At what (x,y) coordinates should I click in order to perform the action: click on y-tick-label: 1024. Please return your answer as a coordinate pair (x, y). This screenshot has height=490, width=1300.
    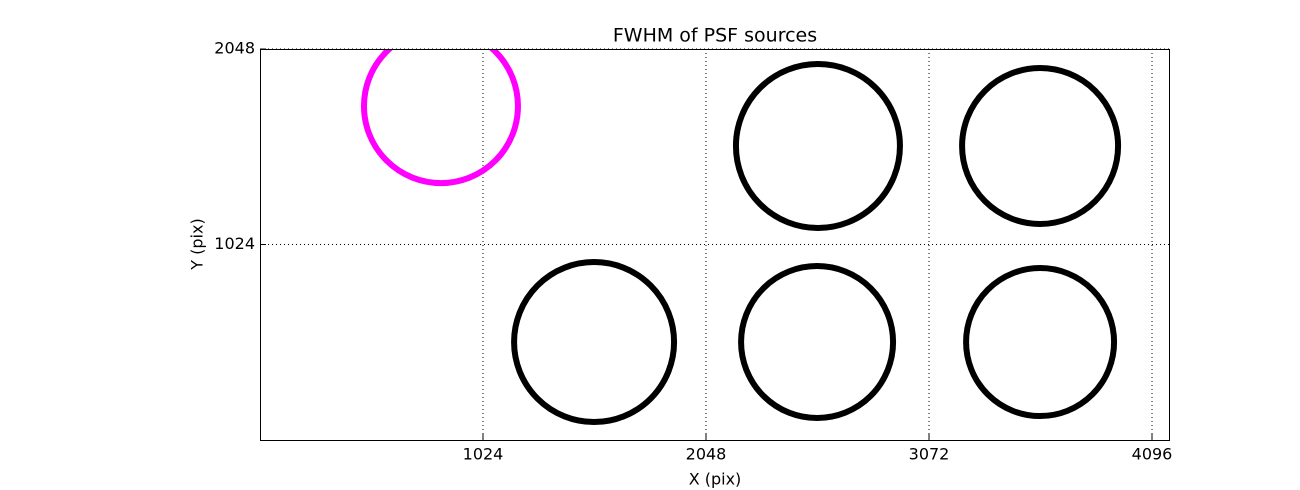
    Looking at the image, I should click on (234, 243).